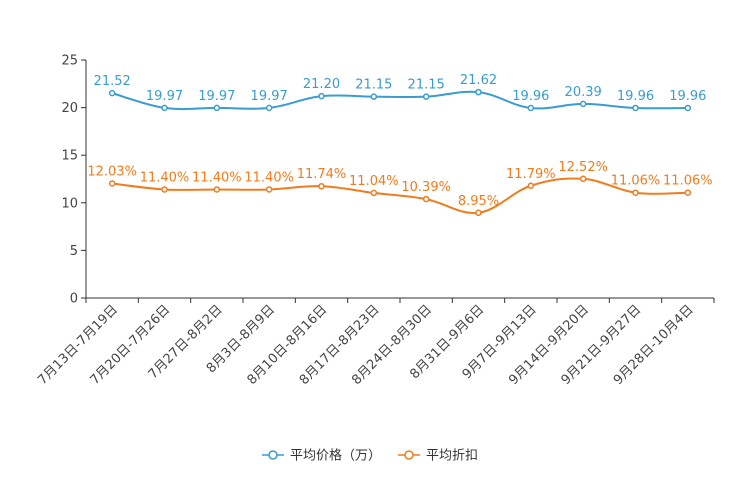 The width and height of the screenshot is (744, 496). I want to click on discount-series-line, so click(400, 196).